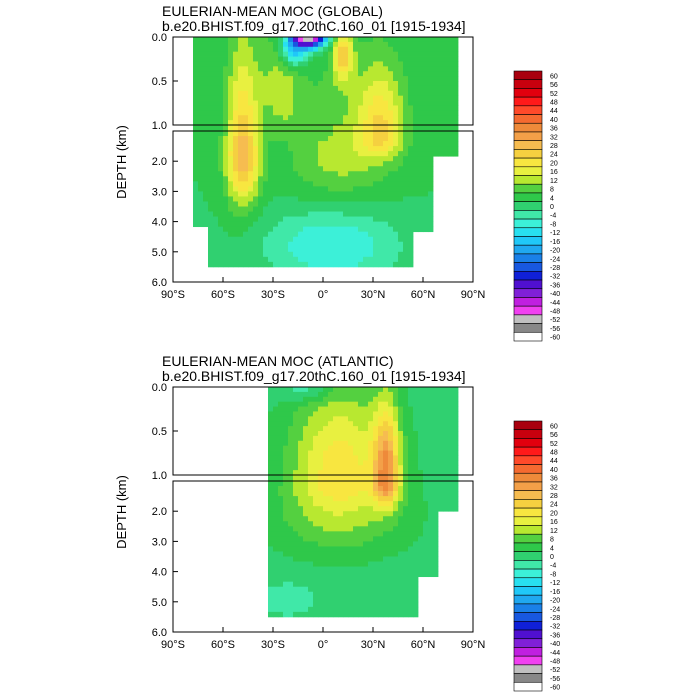 The image size is (700, 700). What do you see at coordinates (528, 154) in the screenshot?
I see `colorbar-swatch` at bounding box center [528, 154].